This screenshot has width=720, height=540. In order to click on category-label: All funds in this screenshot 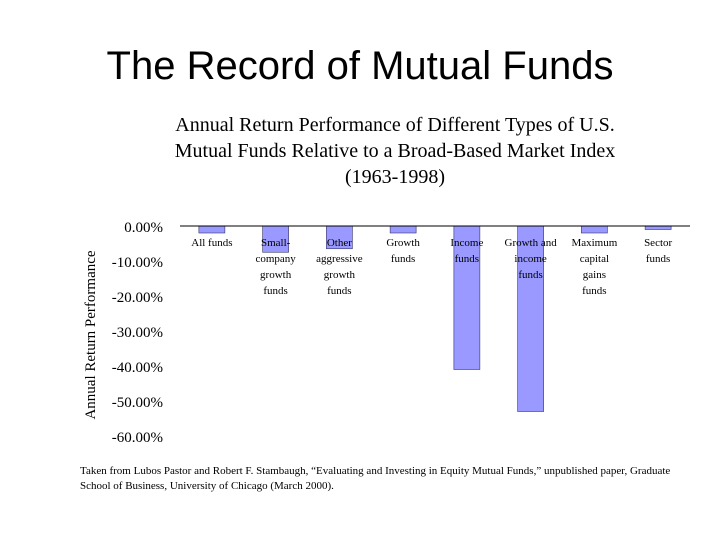, I will do `click(211, 243)`.